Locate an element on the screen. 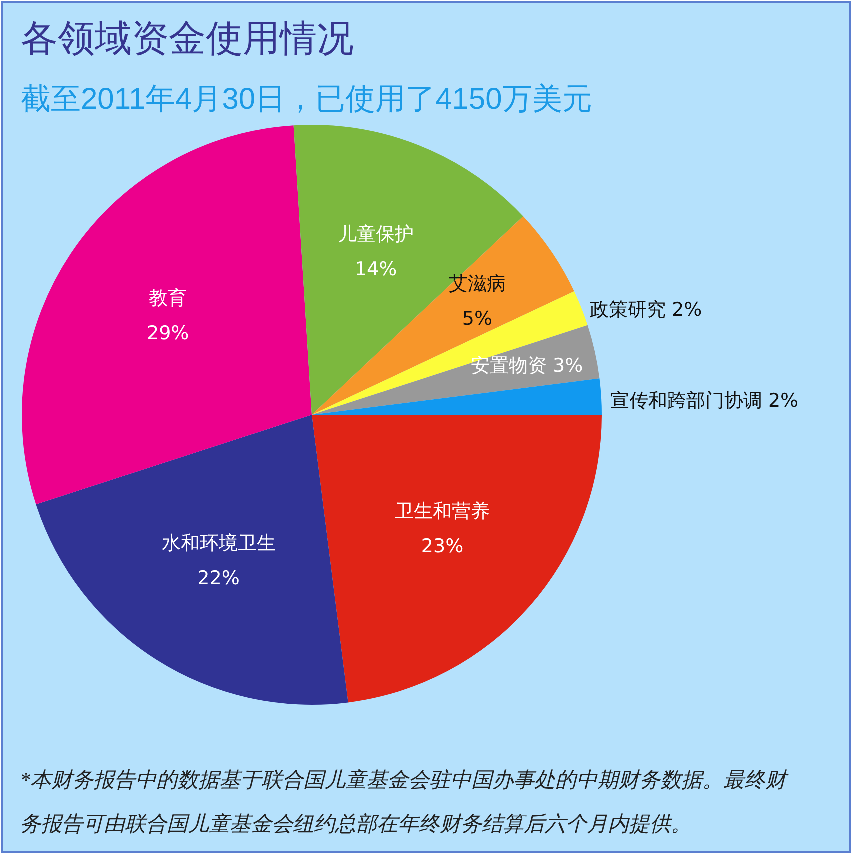 Image resolution: width=854 pixels, height=856 pixels. slice-label: 艾滋病 is located at coordinates (477, 283).